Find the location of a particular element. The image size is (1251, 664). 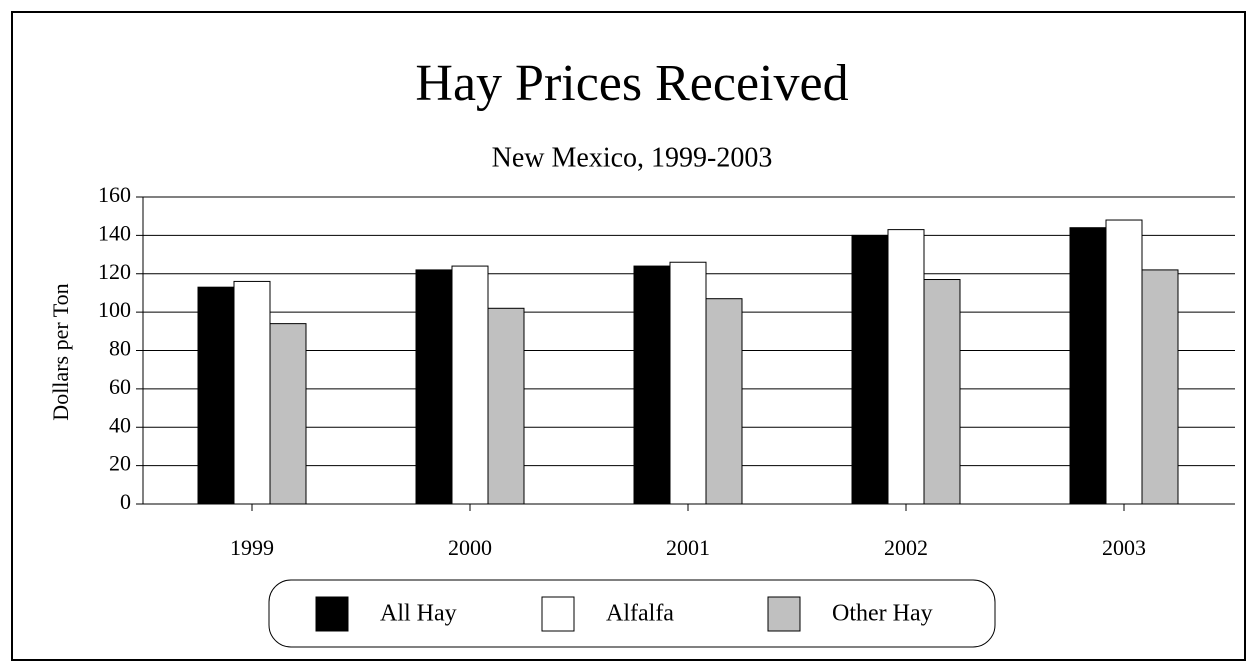

legend-label: Alfalfa is located at coordinates (640, 614).